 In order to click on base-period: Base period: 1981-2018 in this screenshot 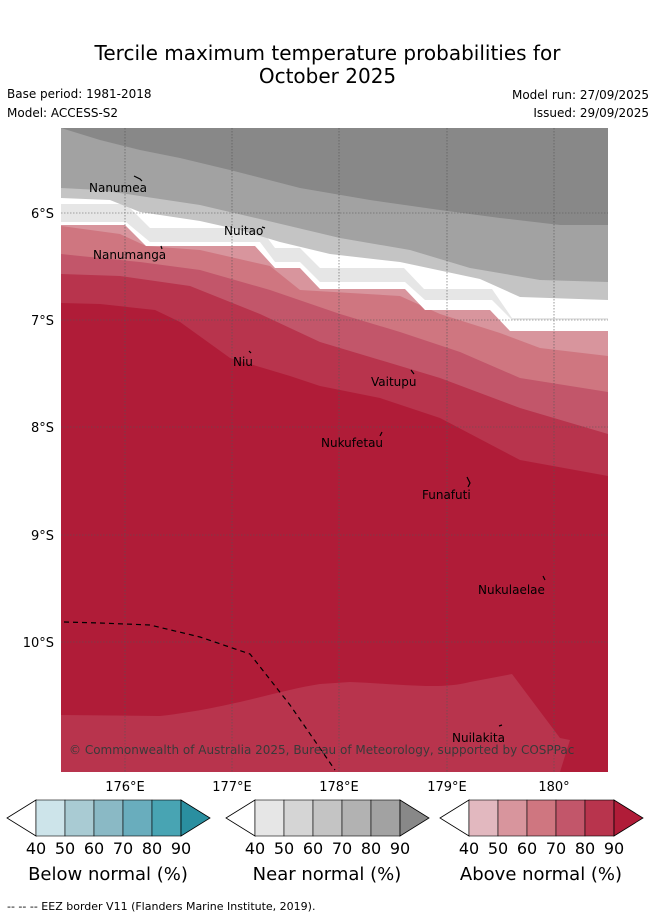, I will do `click(79, 94)`.